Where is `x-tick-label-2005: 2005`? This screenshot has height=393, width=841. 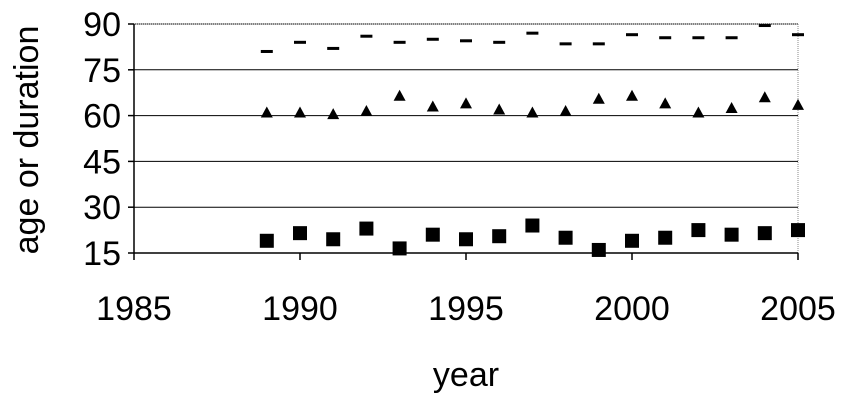 x-tick-label-2005: 2005 is located at coordinates (798, 309).